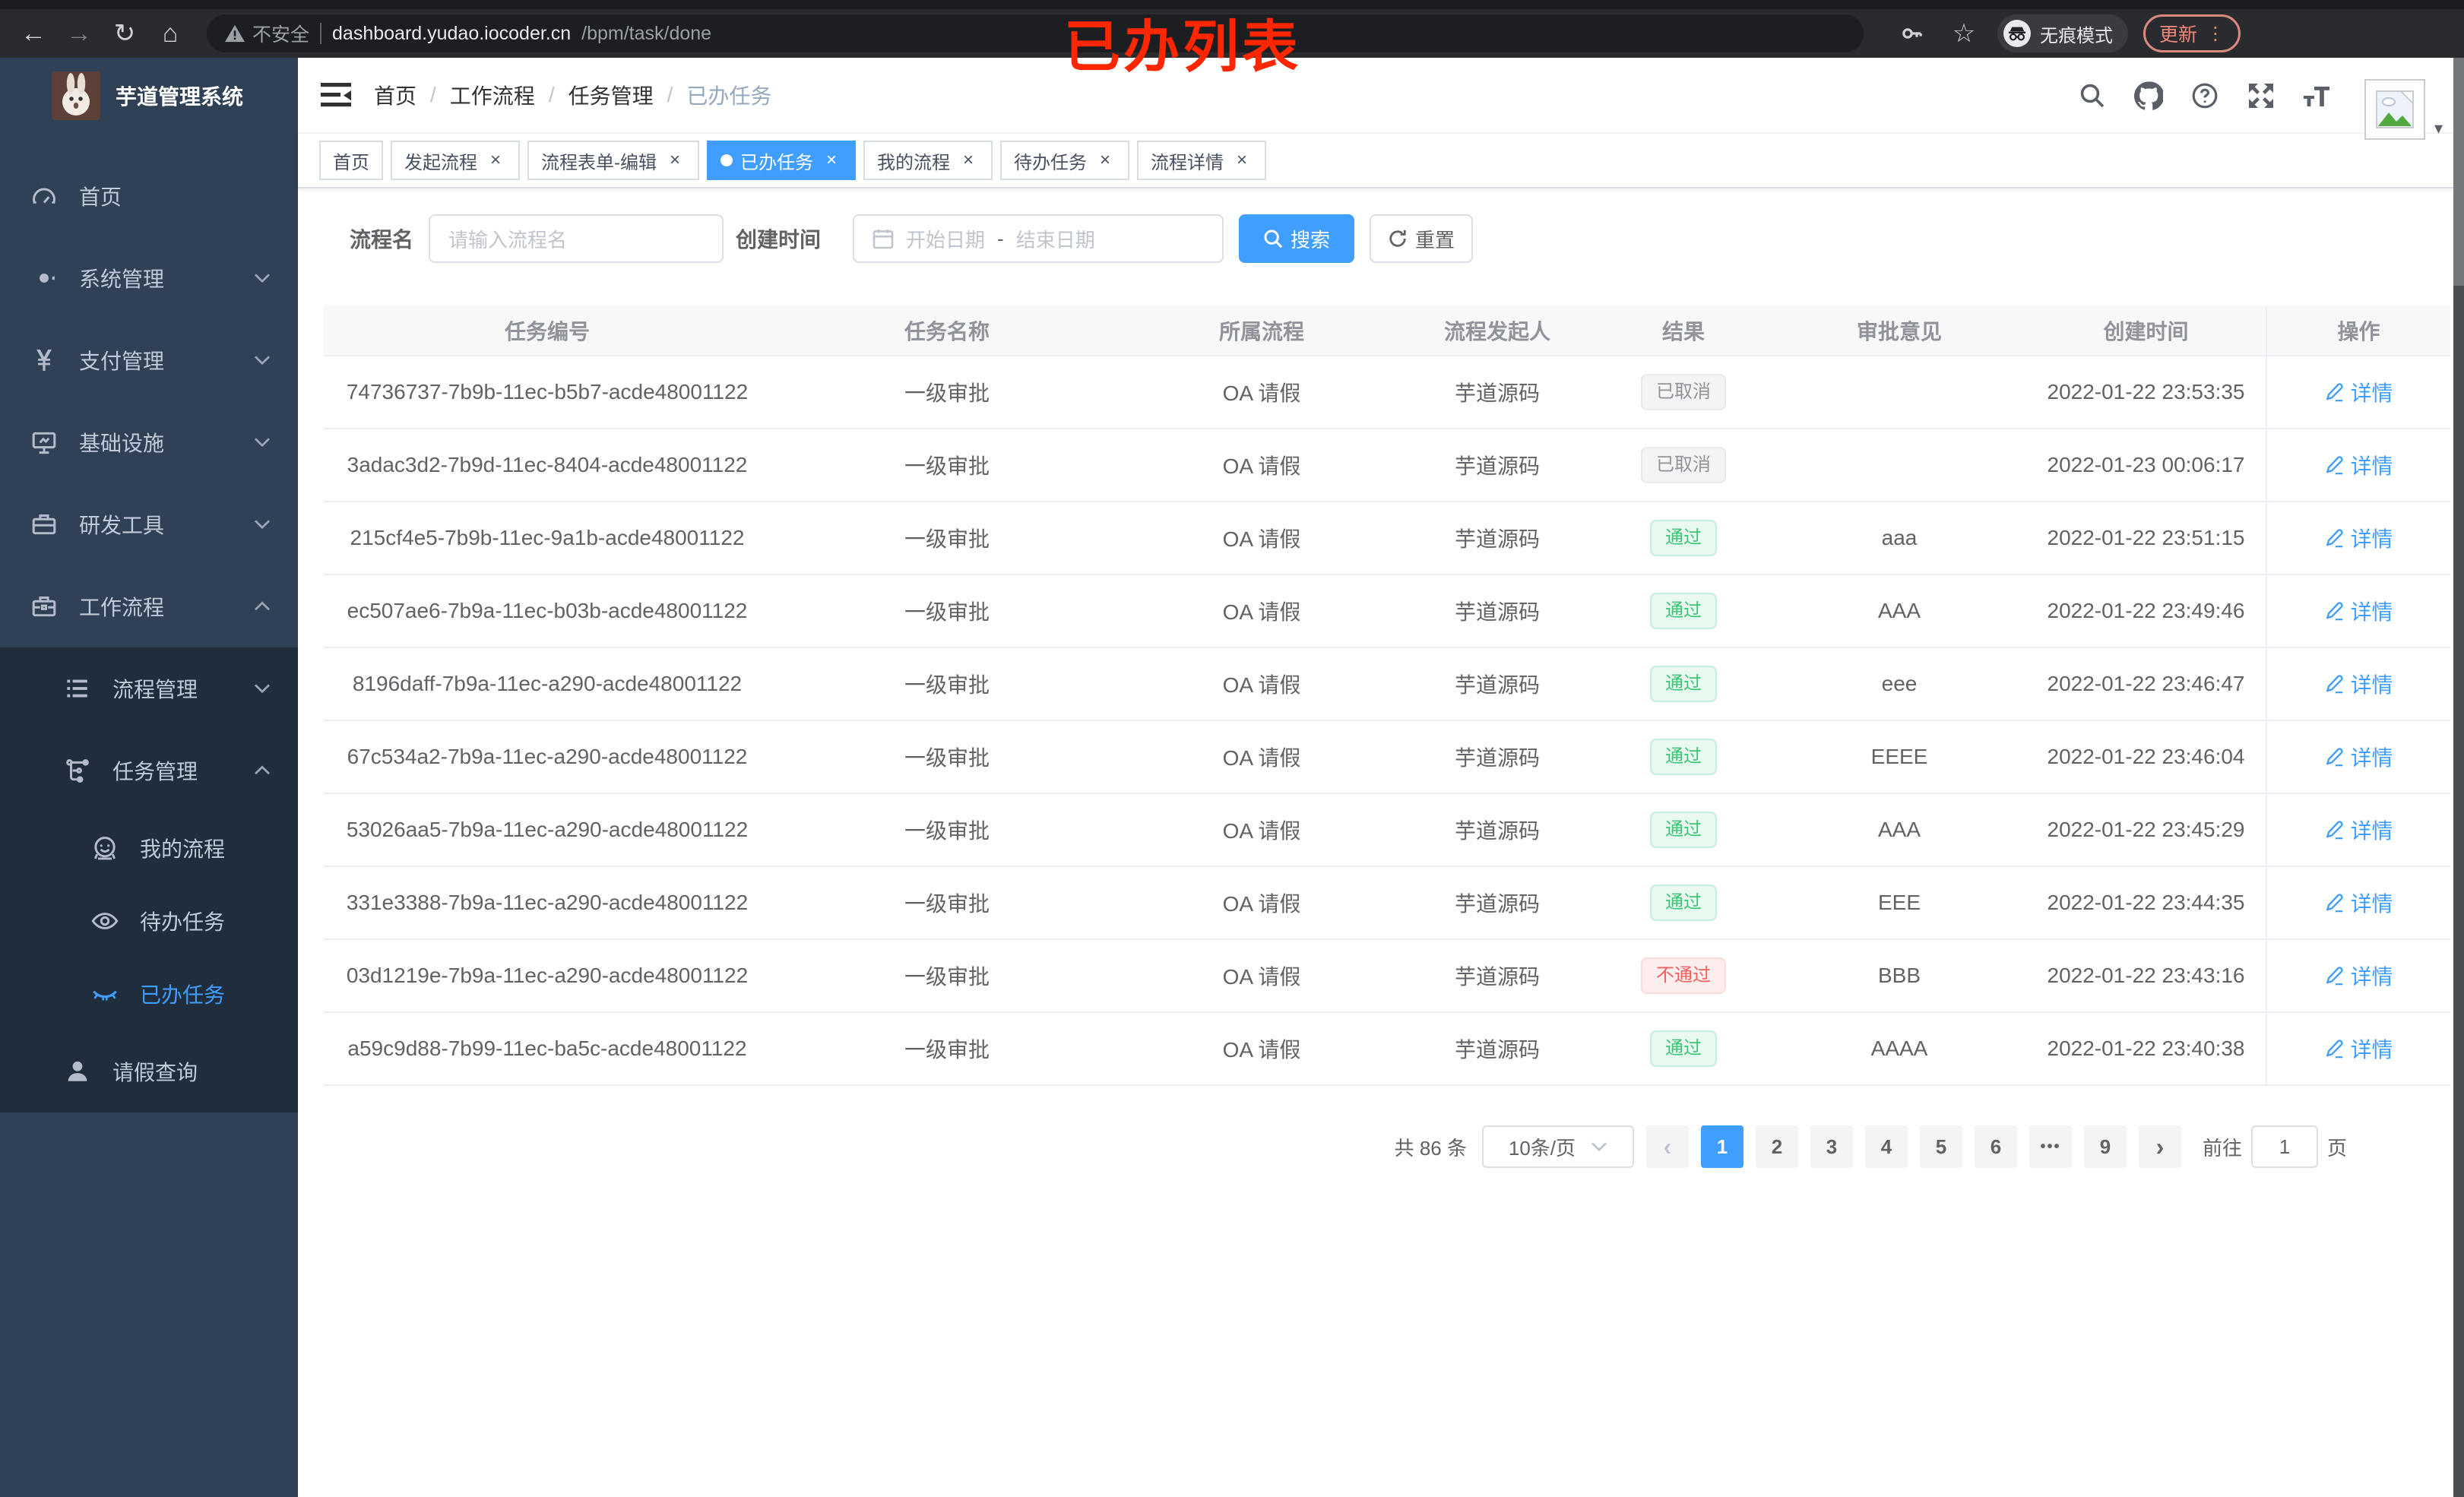  What do you see at coordinates (149, 688) in the screenshot?
I see `sidebar-item-7: 流程管理` at bounding box center [149, 688].